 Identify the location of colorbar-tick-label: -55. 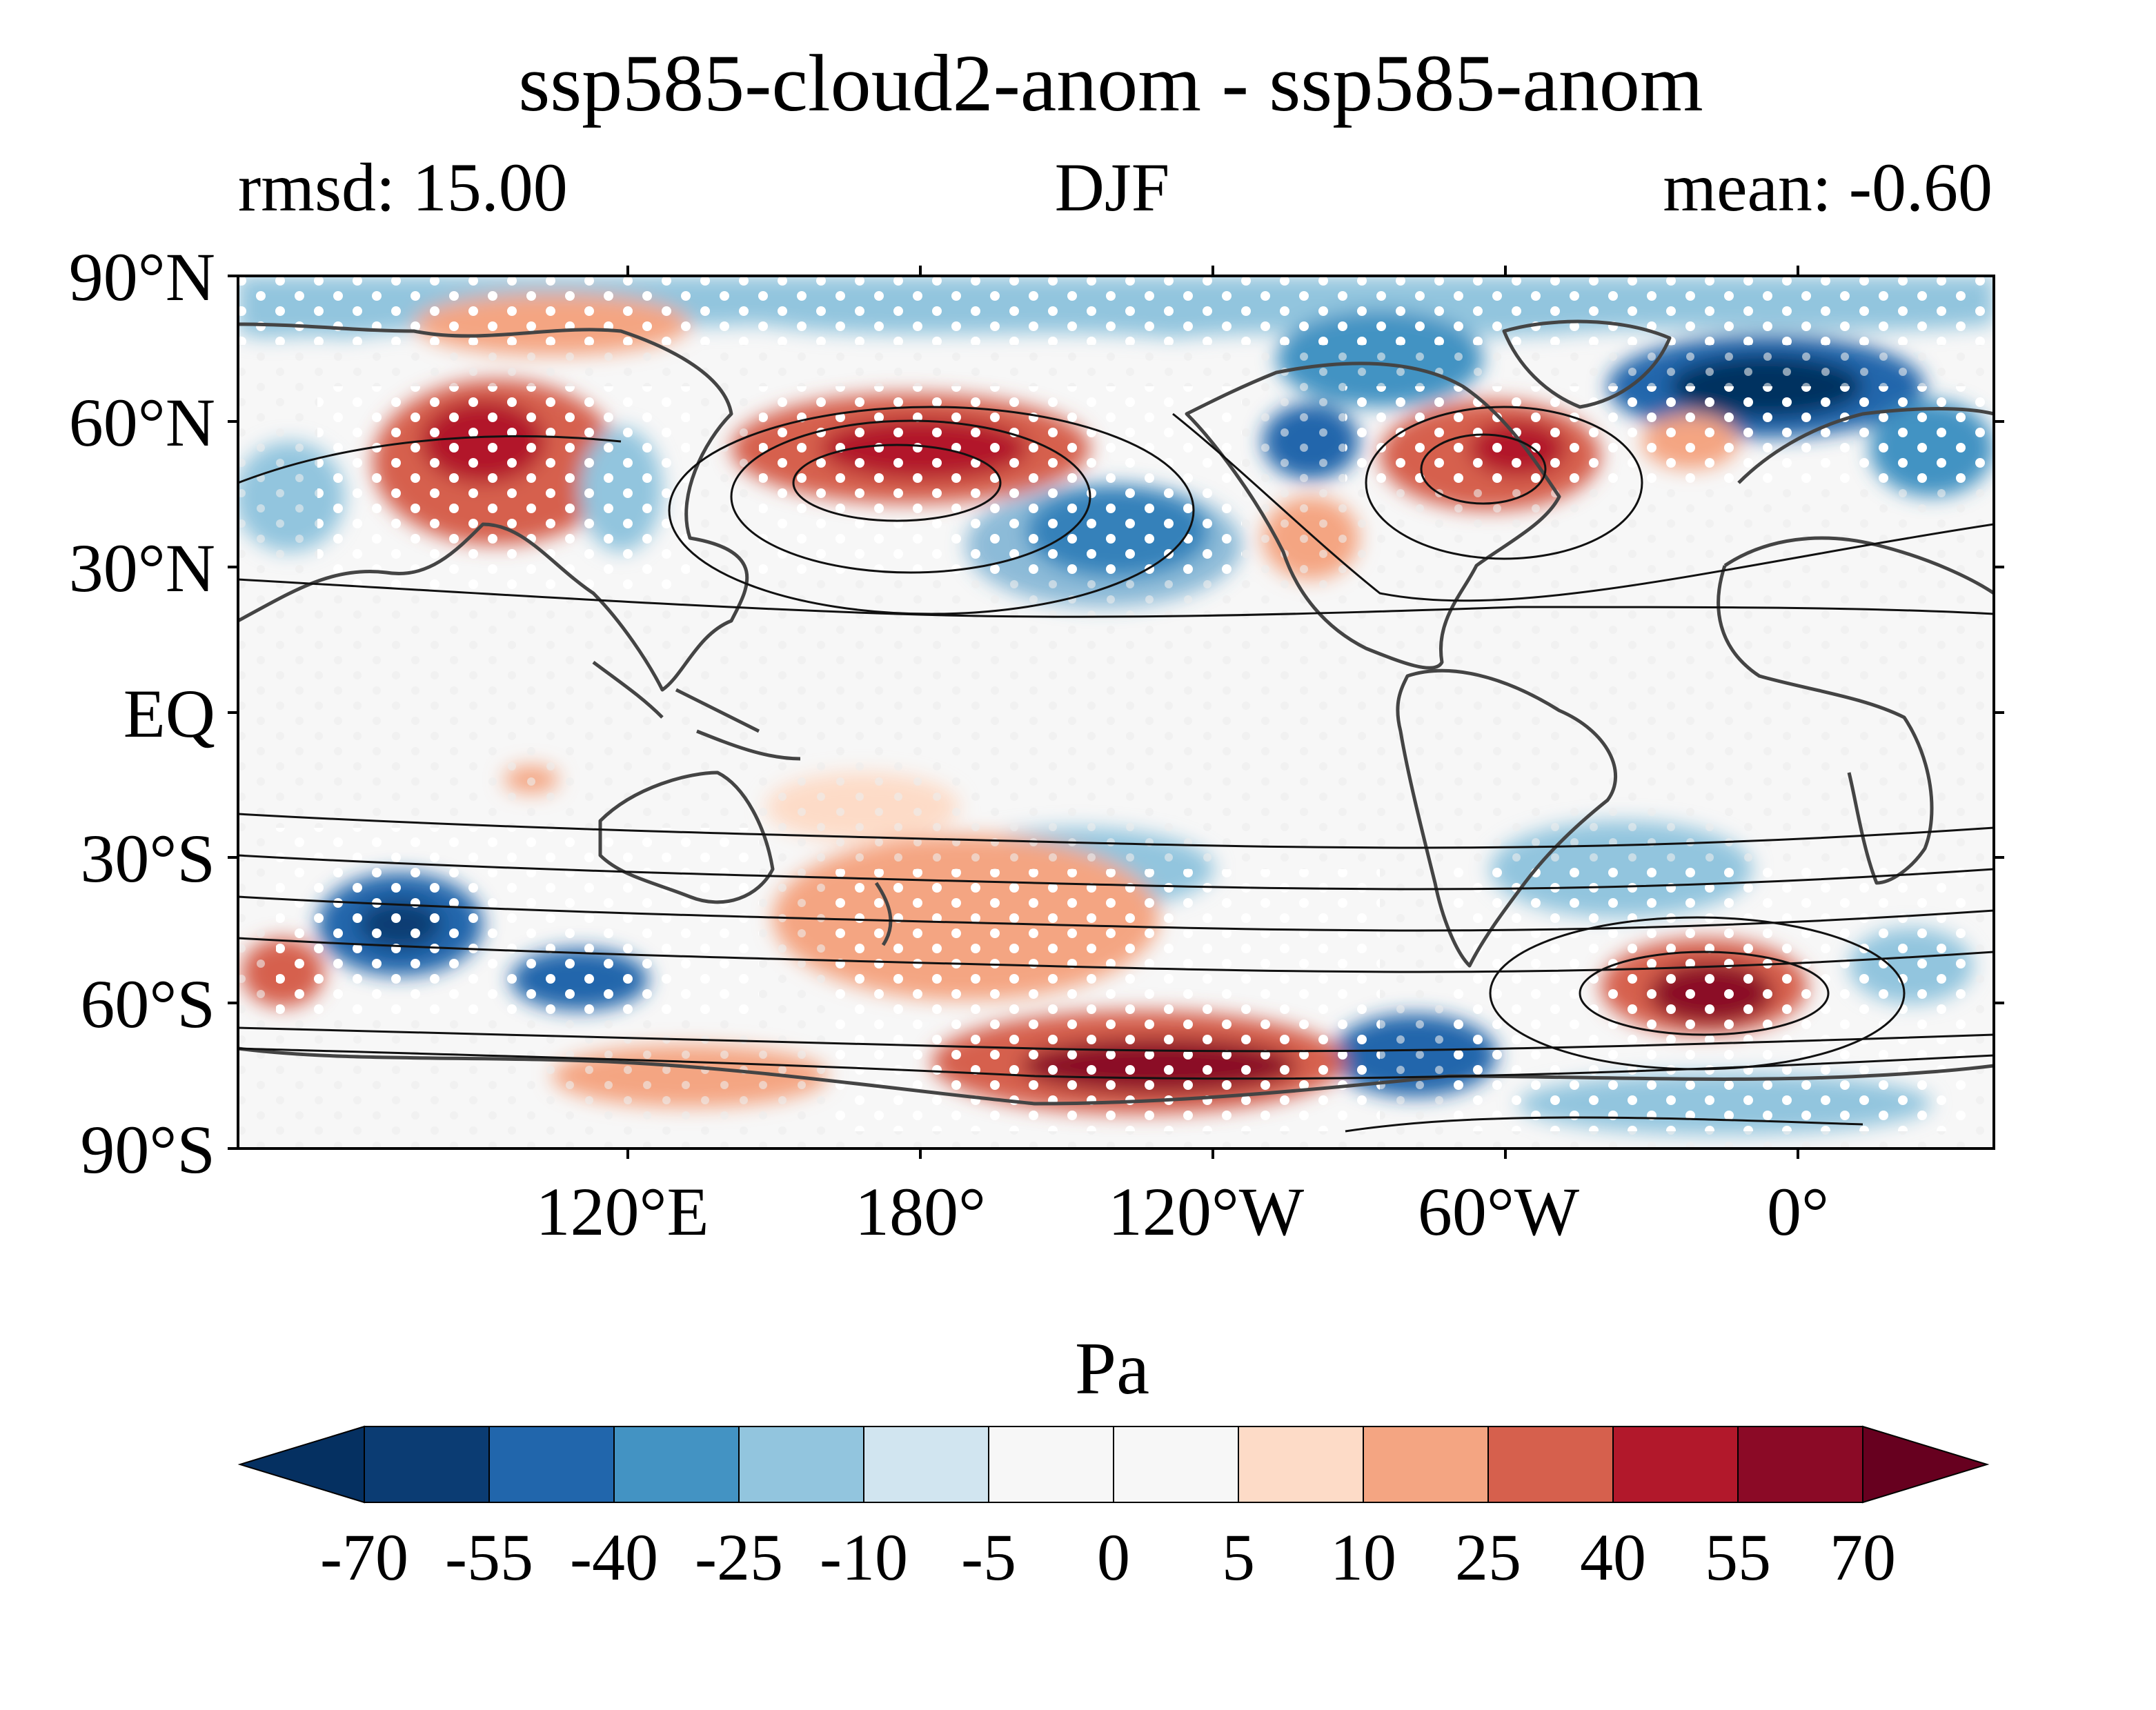
(489, 1557).